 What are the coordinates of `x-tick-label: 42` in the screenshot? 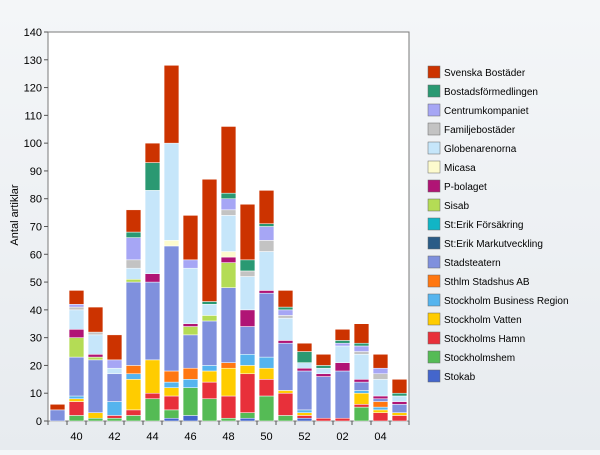 It's located at (114, 437).